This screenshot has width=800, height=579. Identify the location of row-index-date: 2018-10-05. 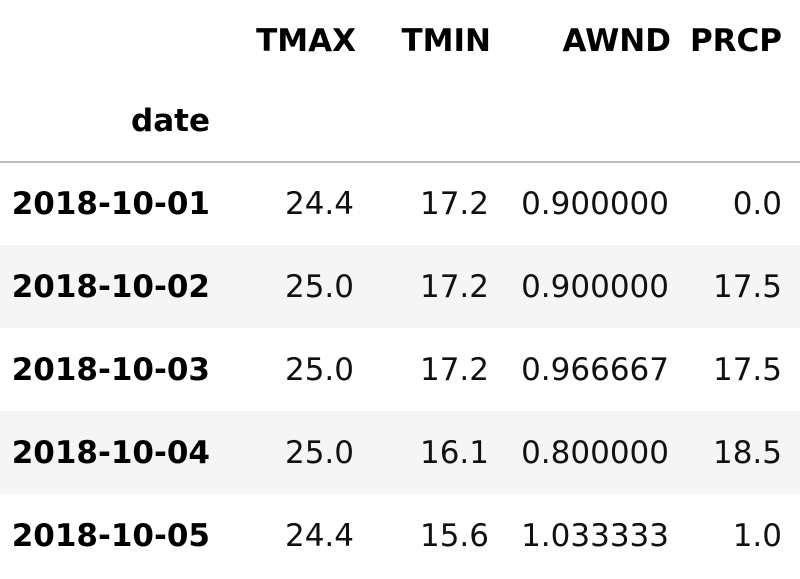
(110, 535).